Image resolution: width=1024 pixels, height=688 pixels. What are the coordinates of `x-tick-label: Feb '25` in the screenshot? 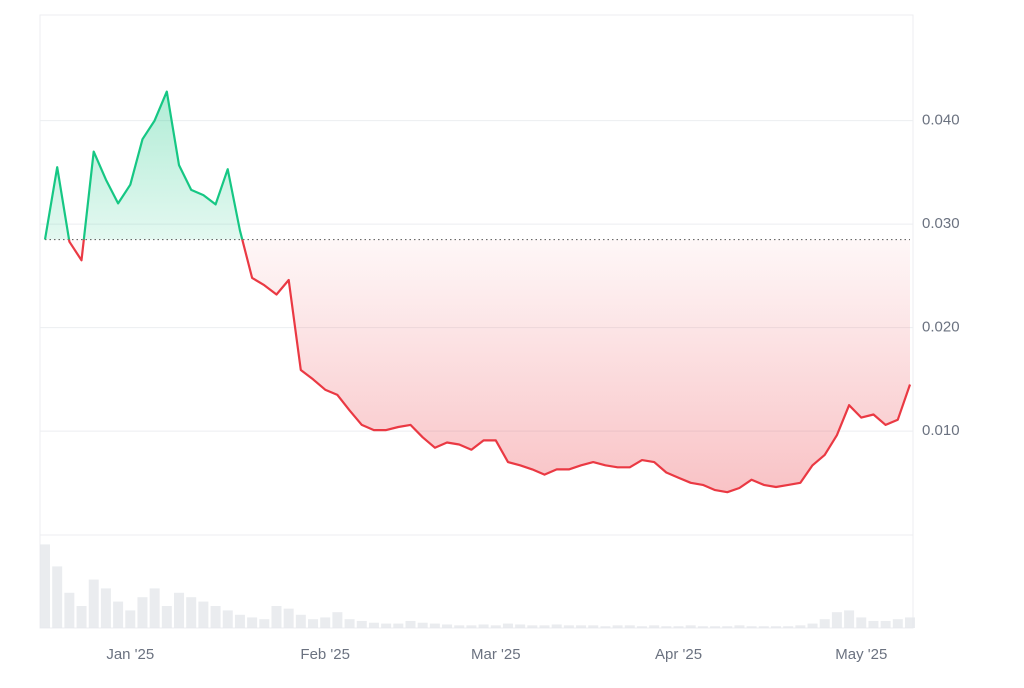 It's located at (325, 654).